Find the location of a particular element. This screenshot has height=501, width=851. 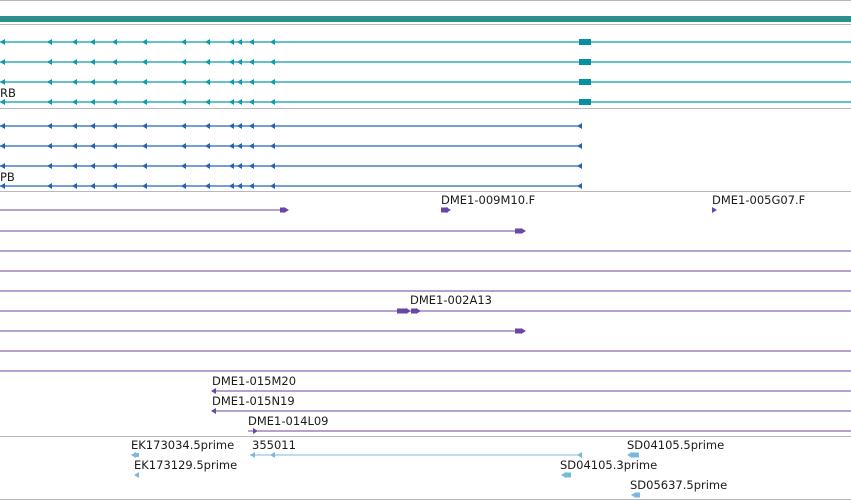

est-alignment-row: DME1-002A13 is located at coordinates (425, 303).